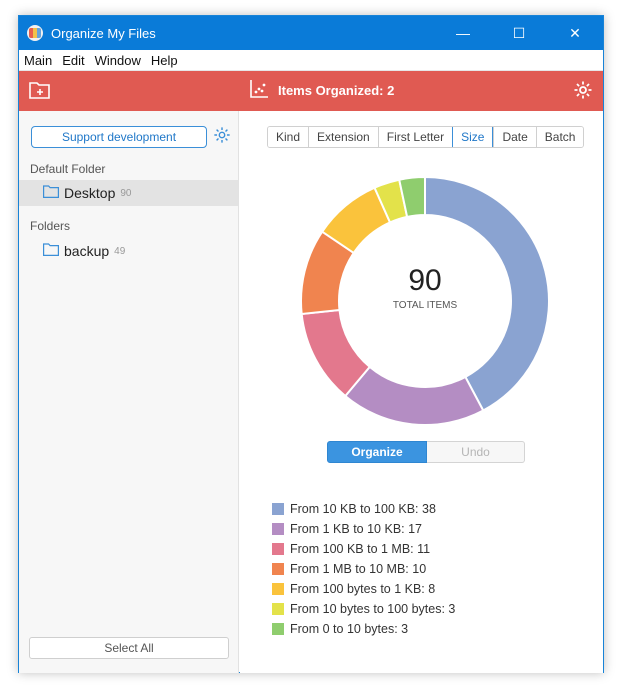  What do you see at coordinates (164, 60) in the screenshot?
I see `menu-help: Help` at bounding box center [164, 60].